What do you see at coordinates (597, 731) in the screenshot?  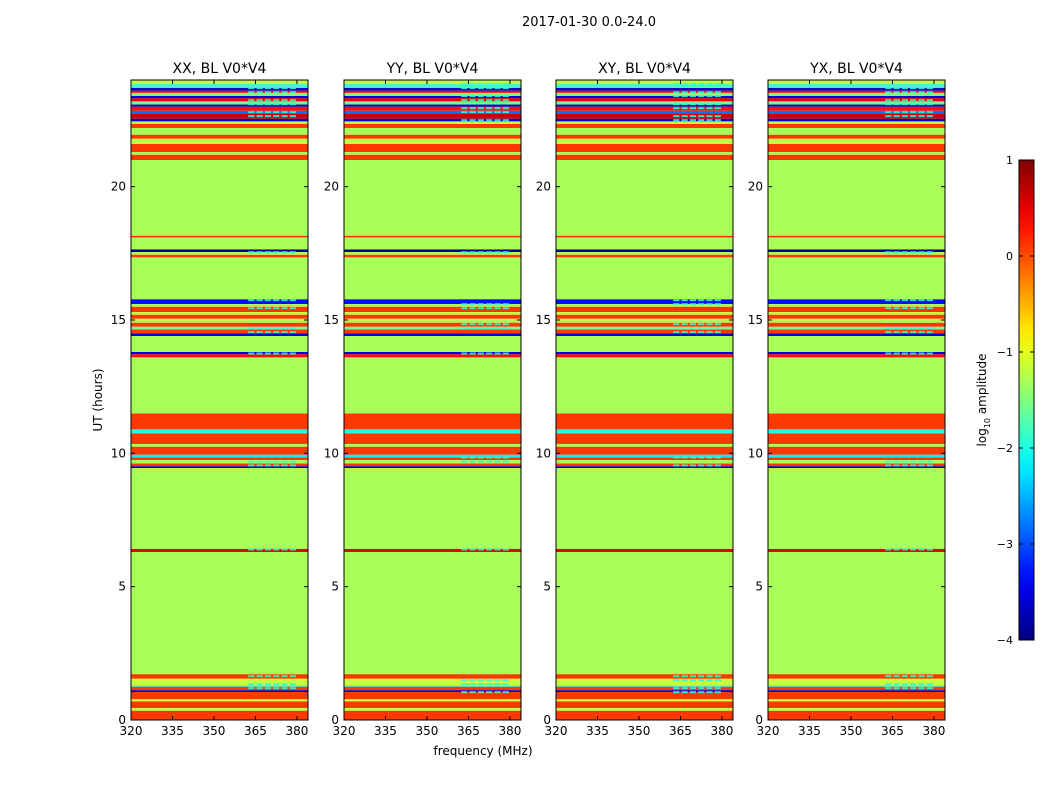 I see `x-tick-label: 335` at bounding box center [597, 731].